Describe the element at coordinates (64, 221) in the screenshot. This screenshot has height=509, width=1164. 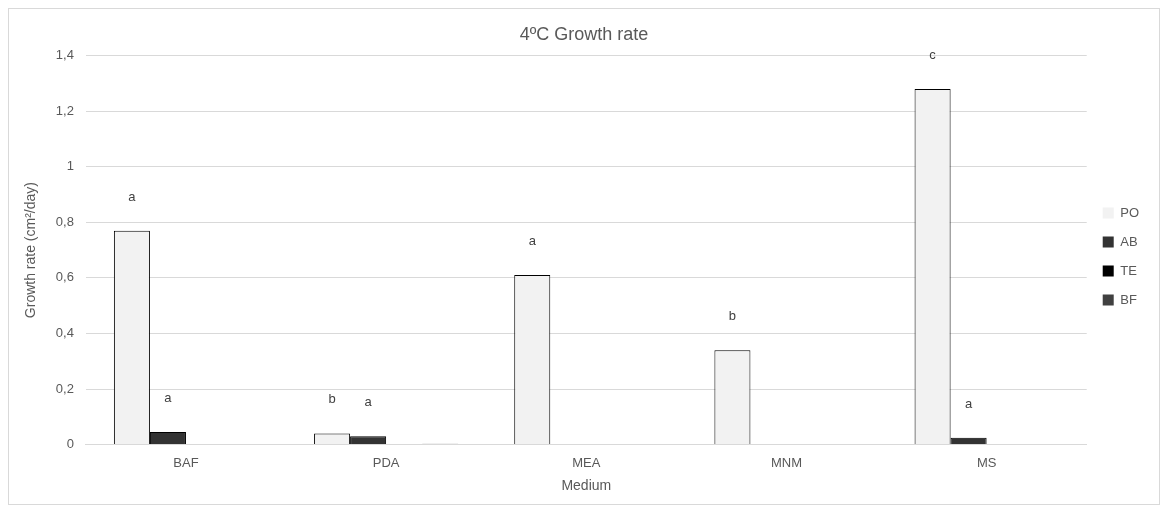
I see `y-tick-label: 0,8` at that location.